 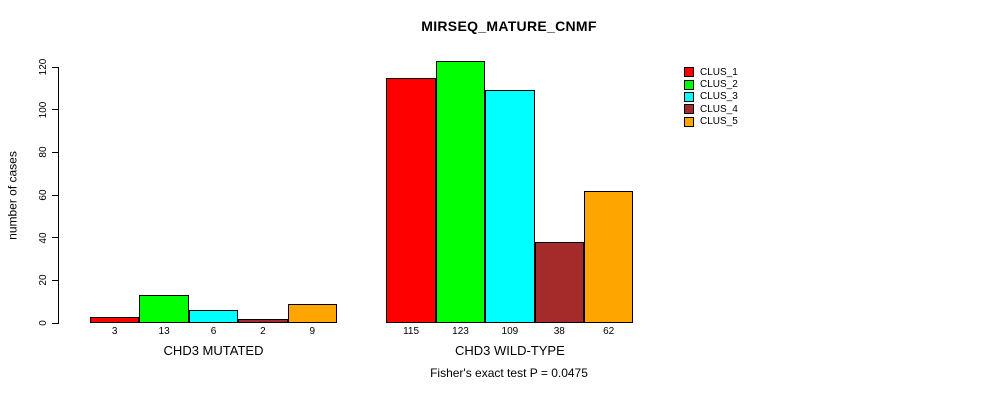 What do you see at coordinates (312, 331) in the screenshot?
I see `bar-value-label: 9` at bounding box center [312, 331].